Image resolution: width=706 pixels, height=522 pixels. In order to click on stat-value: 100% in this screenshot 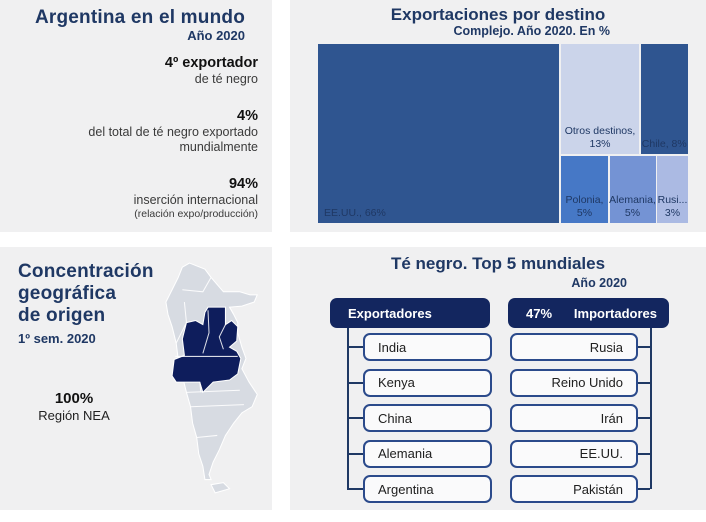, I will do `click(74, 398)`.